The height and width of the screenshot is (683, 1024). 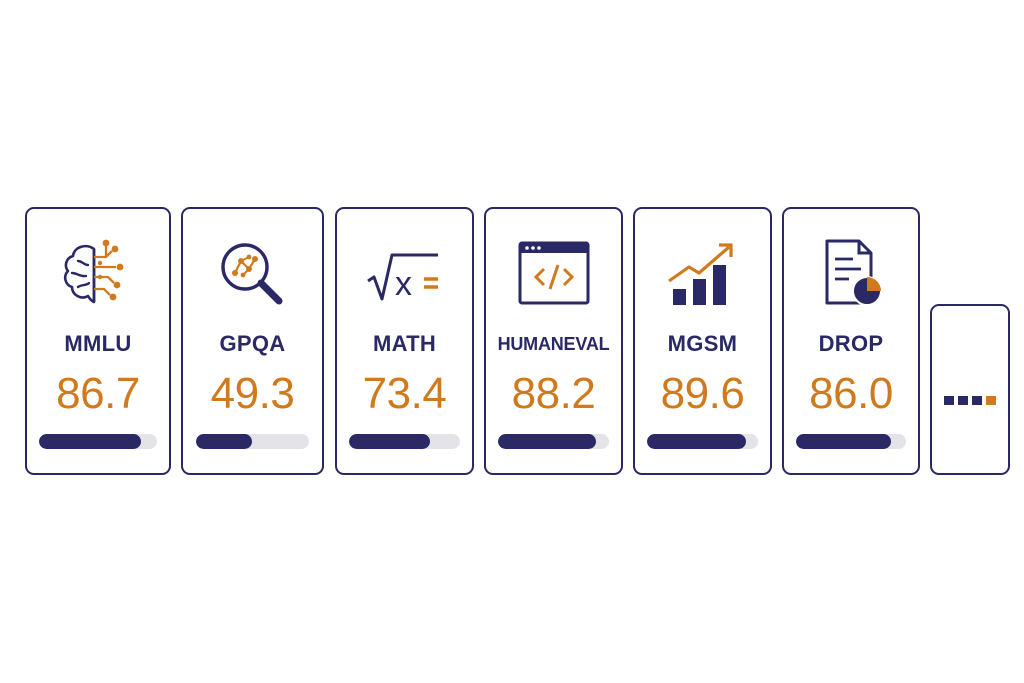 I want to click on benchmark-card-mmlu: MMLU 86.7, so click(x=98, y=341).